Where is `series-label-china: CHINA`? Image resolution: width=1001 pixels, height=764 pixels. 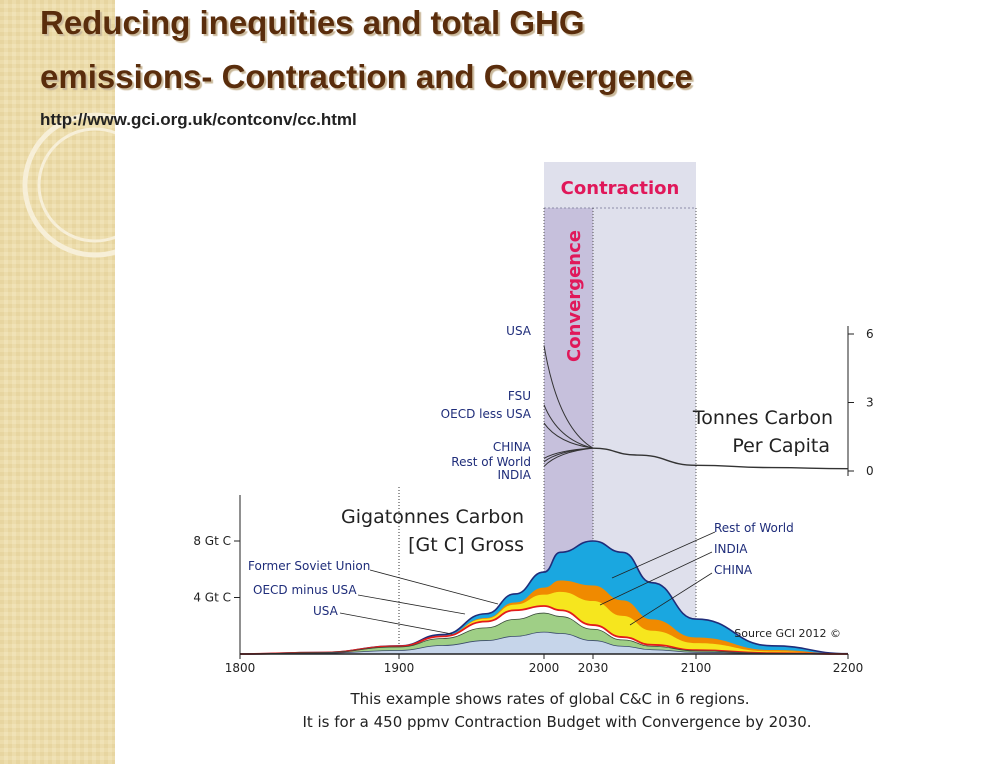 series-label-china: CHINA is located at coordinates (733, 570).